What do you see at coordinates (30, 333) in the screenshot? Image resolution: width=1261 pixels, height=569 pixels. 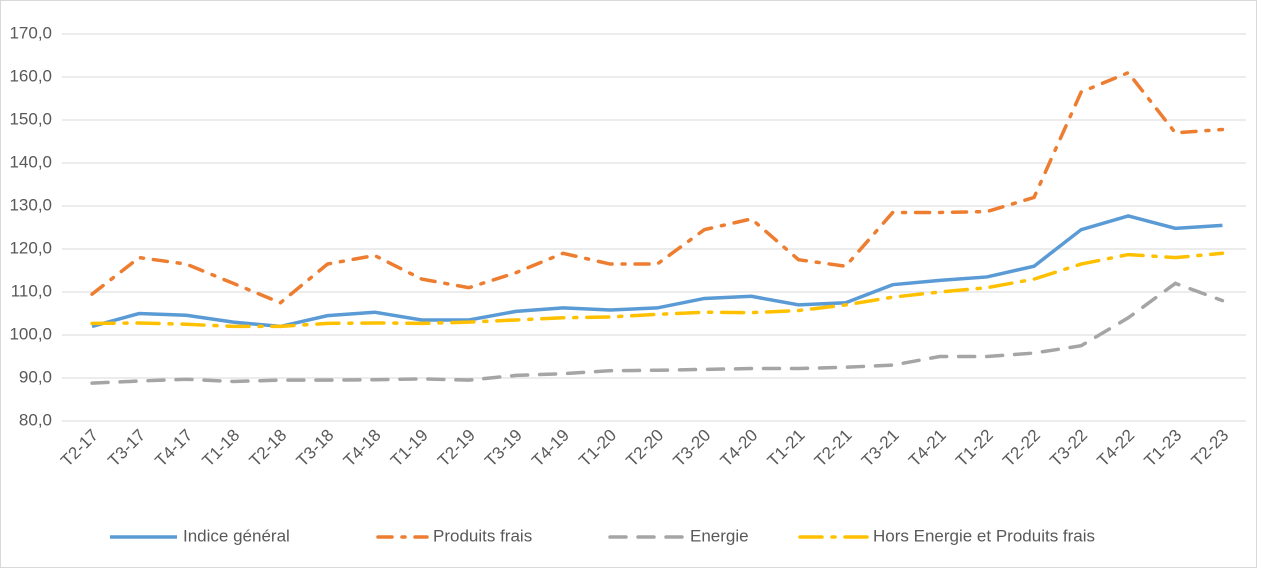 I see `y-tick-label: 100,0` at bounding box center [30, 333].